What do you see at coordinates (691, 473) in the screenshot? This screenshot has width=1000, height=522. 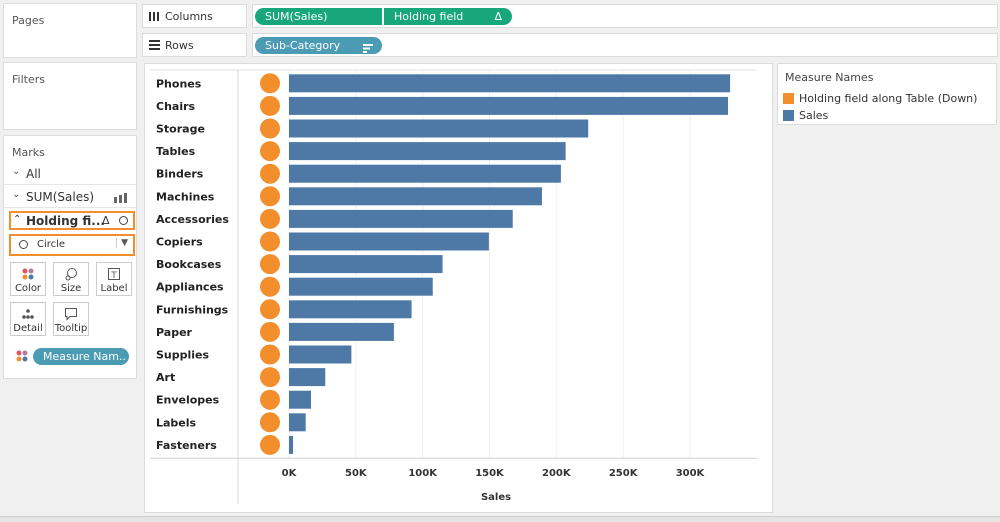 I see `x-tick-label: 300K` at bounding box center [691, 473].